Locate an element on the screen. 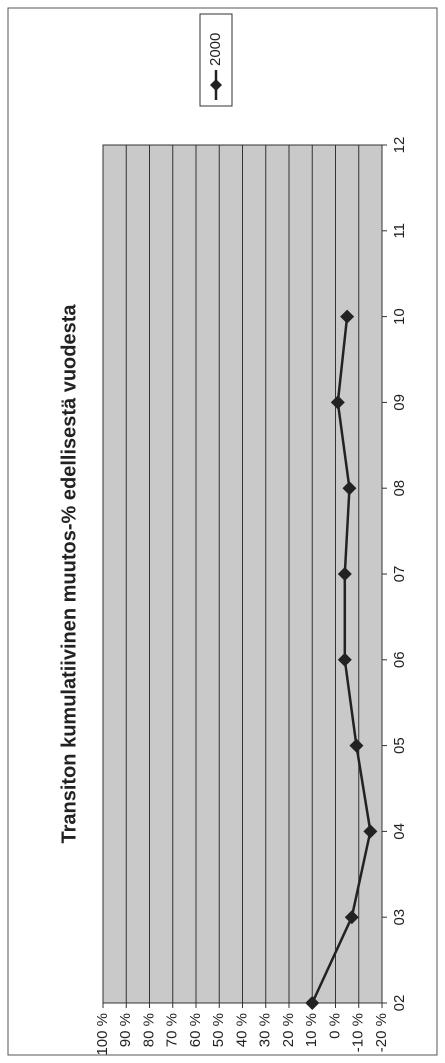  y-tick-label: 10 % is located at coordinates (311, 1030).